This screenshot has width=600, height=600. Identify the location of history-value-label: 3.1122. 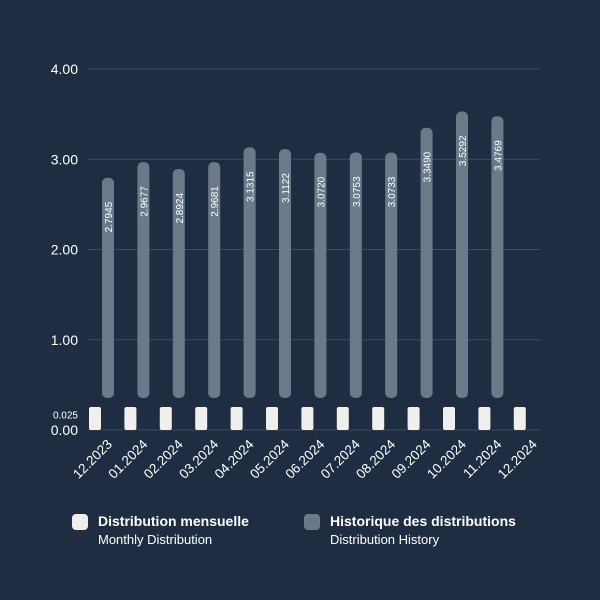
(286, 188).